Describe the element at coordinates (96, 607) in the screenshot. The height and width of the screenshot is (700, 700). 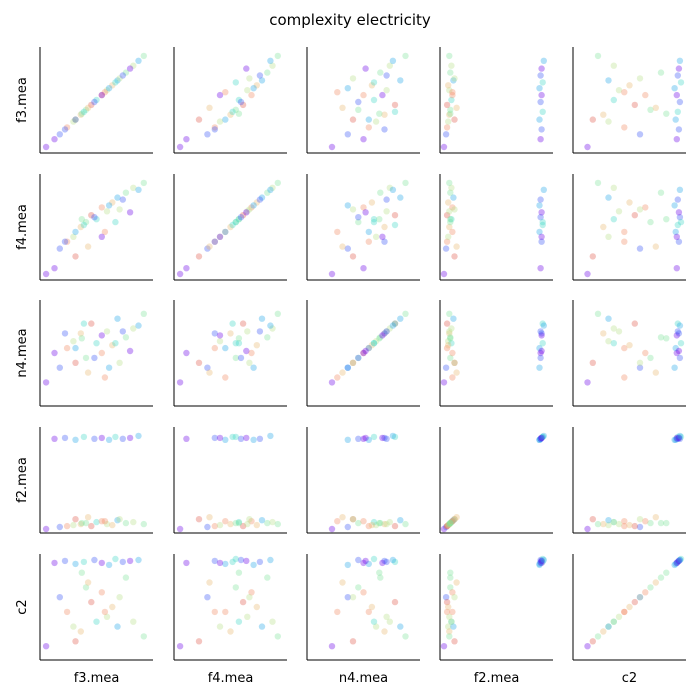
I see `panel-c2-vs-f3.mea` at that location.